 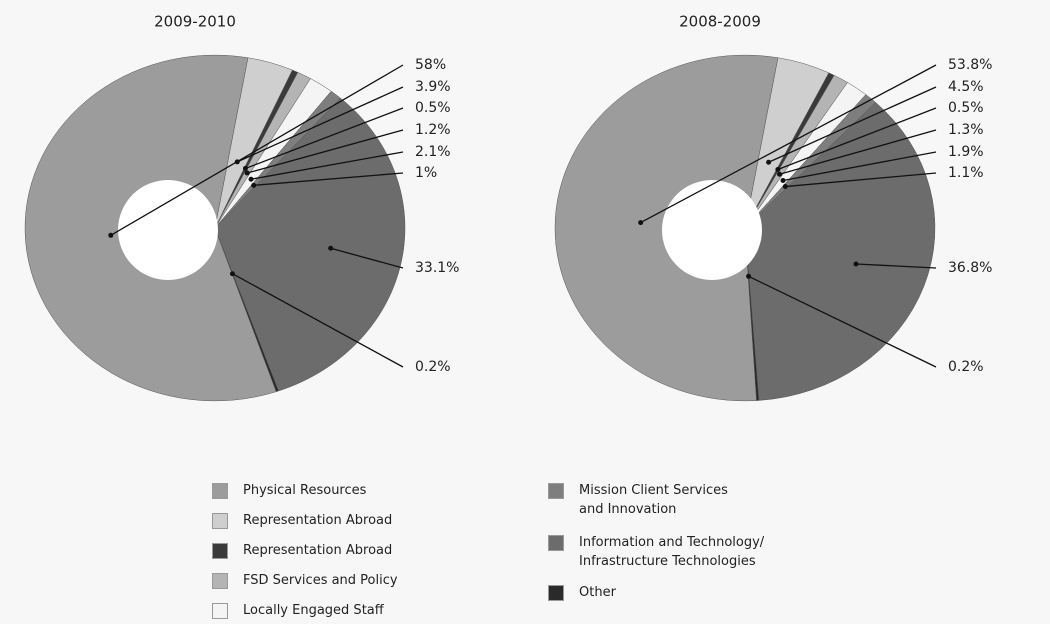 I want to click on chart-title: 2009-2010, so click(x=195, y=22).